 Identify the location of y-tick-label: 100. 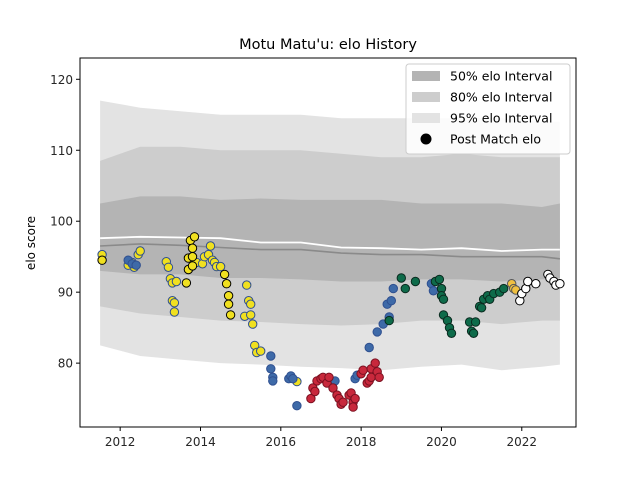
(61, 222).